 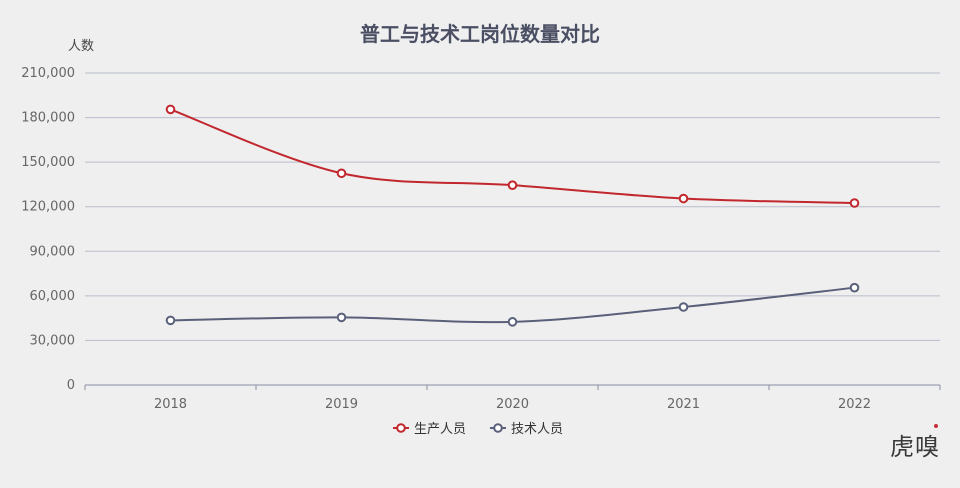 I want to click on y-axis-label: 人数, so click(x=81, y=46).